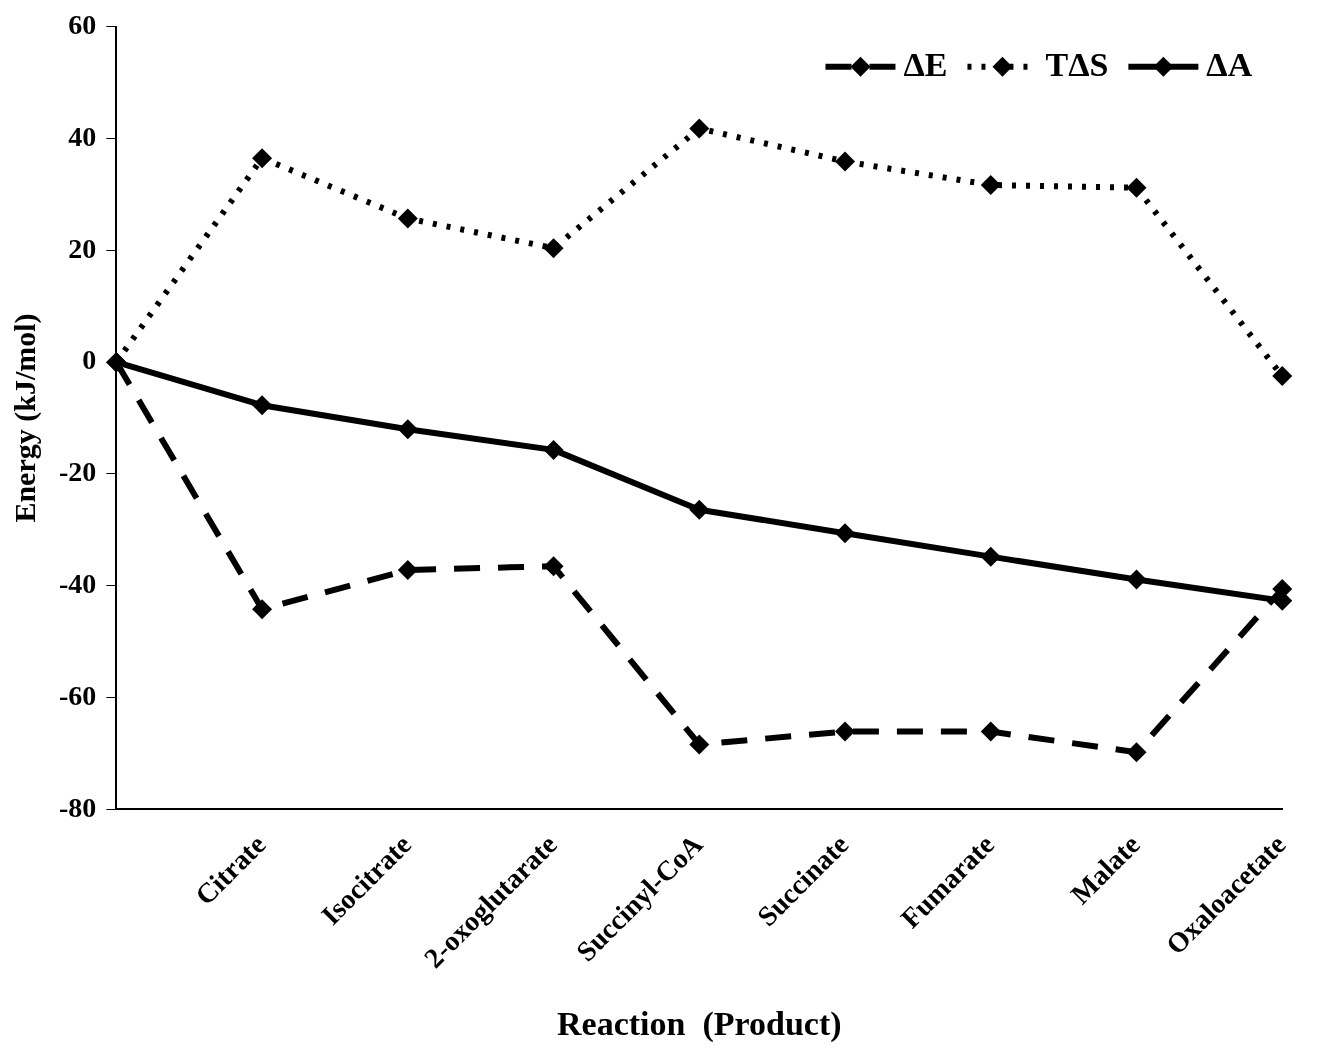 Image resolution: width=1326 pixels, height=1056 pixels. Describe the element at coordinates (89, 360) in the screenshot. I see `y-tick-label: 0` at that location.